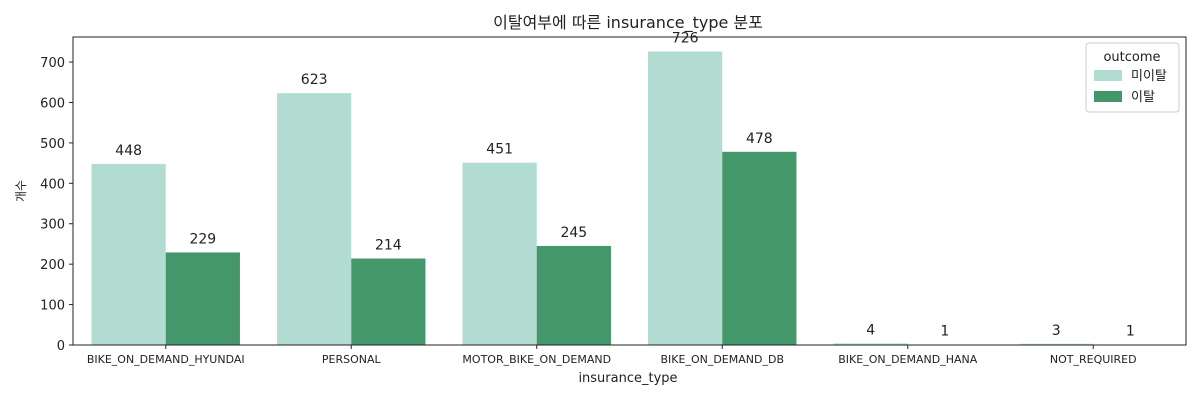 Image resolution: width=1200 pixels, height=404 pixels. What do you see at coordinates (52, 63) in the screenshot?
I see `y-tick-label-7: 700` at bounding box center [52, 63].